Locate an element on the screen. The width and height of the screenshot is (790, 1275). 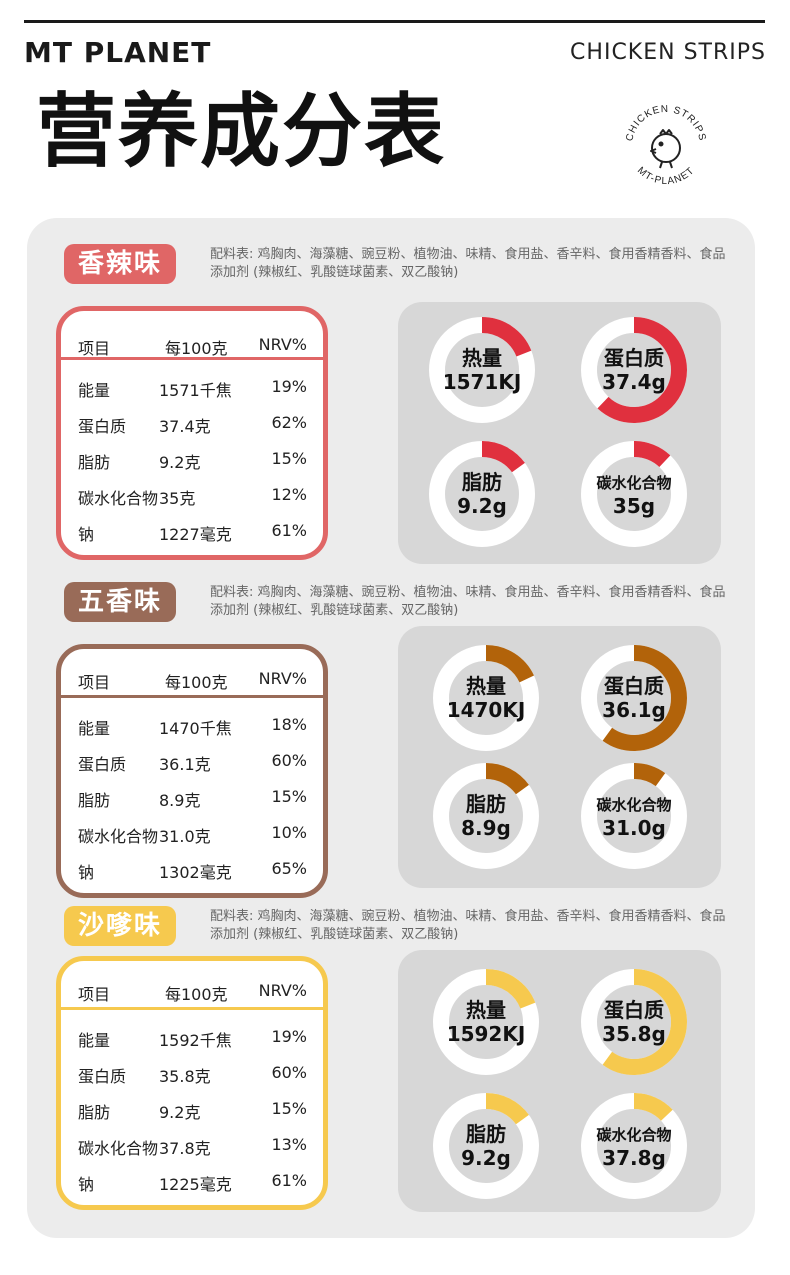
row-nrv: 19% is located at coordinates (289, 1036).